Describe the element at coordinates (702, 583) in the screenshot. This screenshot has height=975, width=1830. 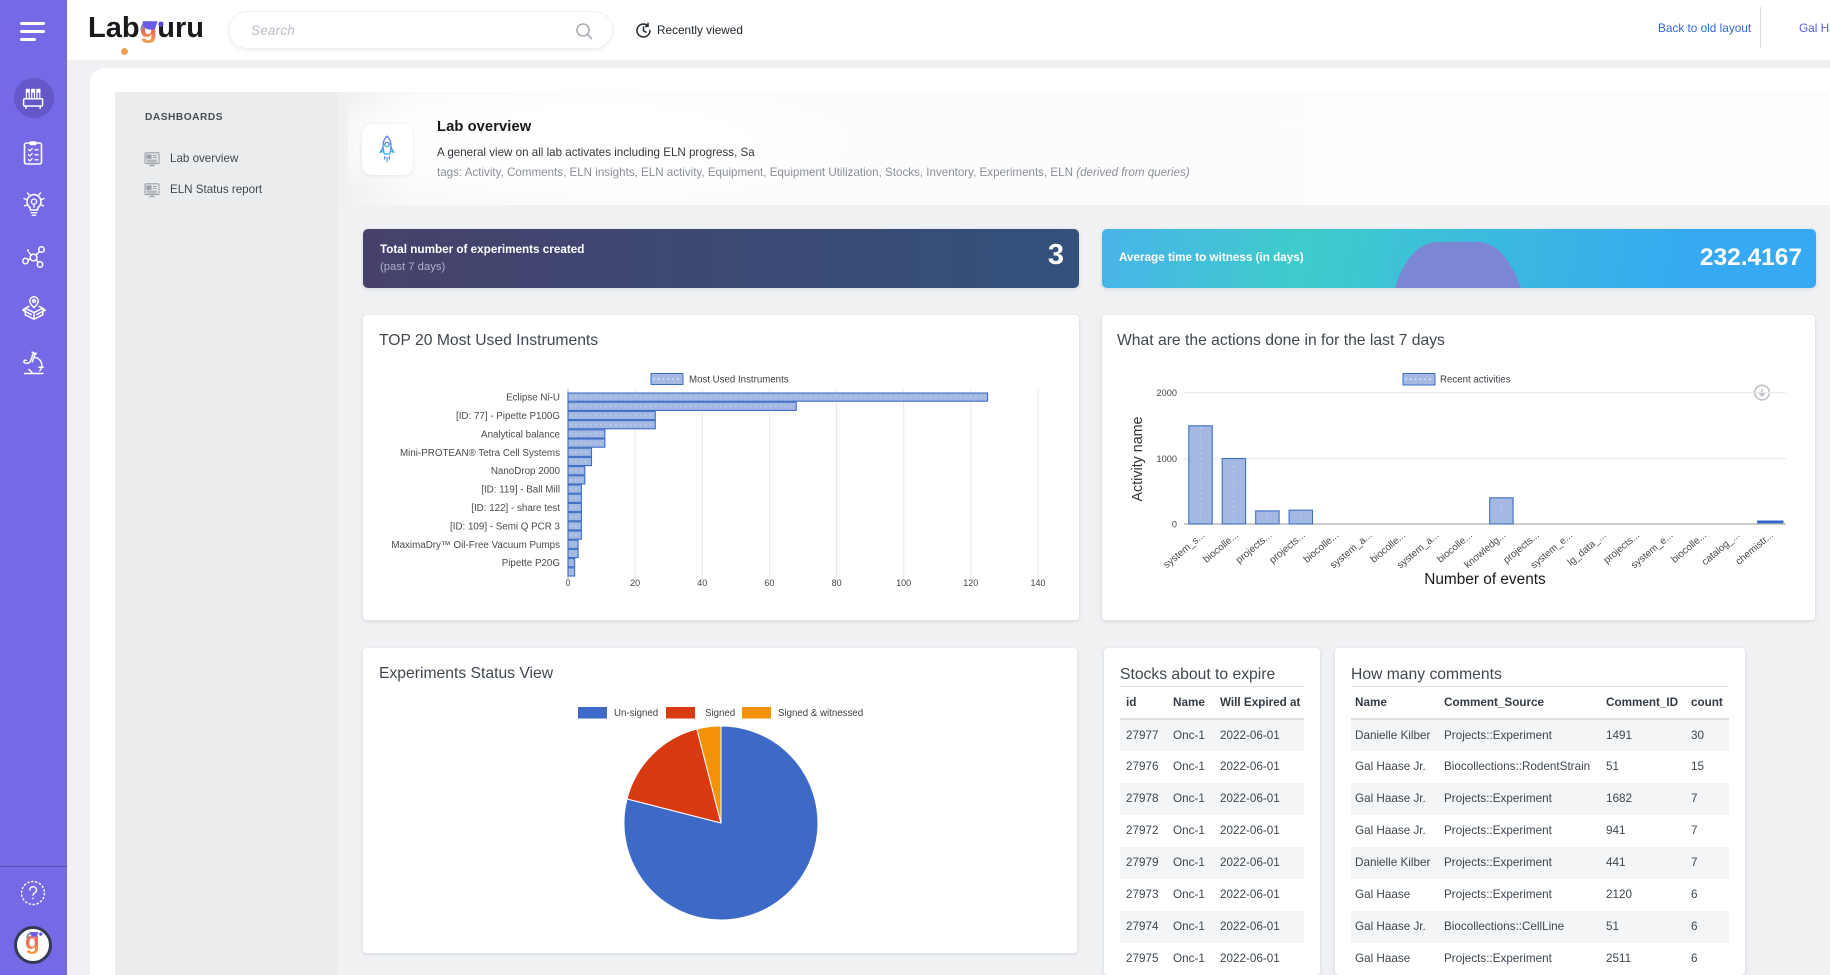
I see `svg-text: 40` at that location.